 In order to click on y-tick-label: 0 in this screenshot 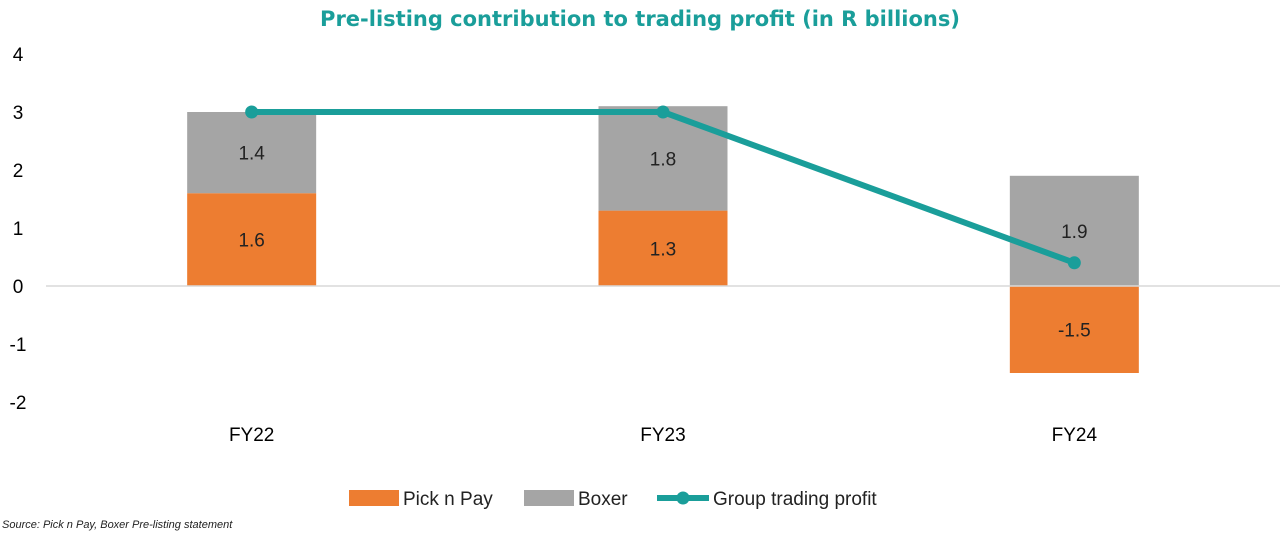, I will do `click(18, 287)`.